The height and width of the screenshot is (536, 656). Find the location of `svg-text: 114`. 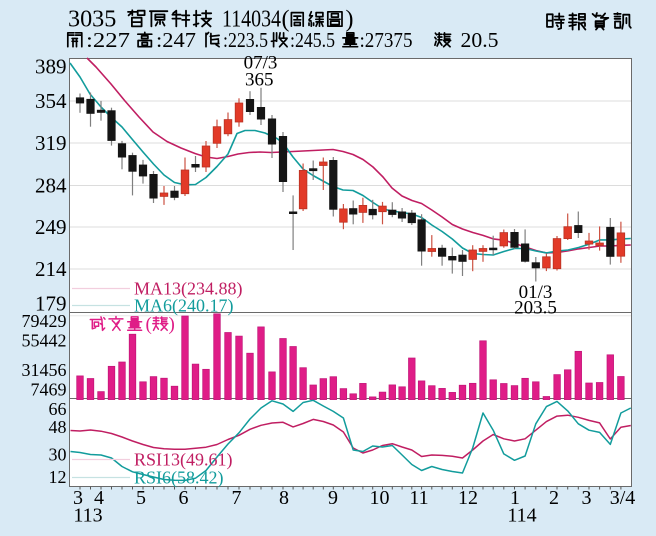

svg-text: 114 is located at coordinates (521, 516).